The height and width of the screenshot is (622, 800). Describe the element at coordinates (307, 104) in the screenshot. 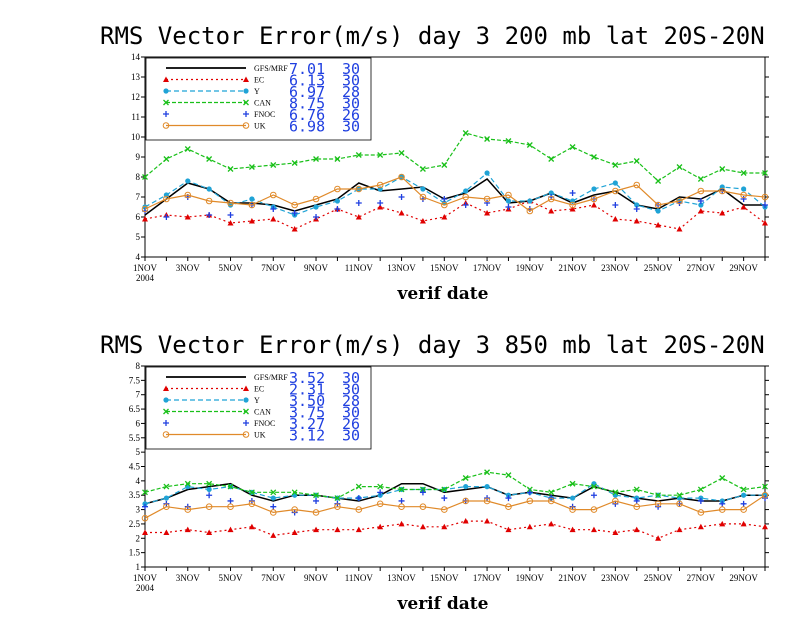

I see `legend-mean-can: 8.75` at that location.